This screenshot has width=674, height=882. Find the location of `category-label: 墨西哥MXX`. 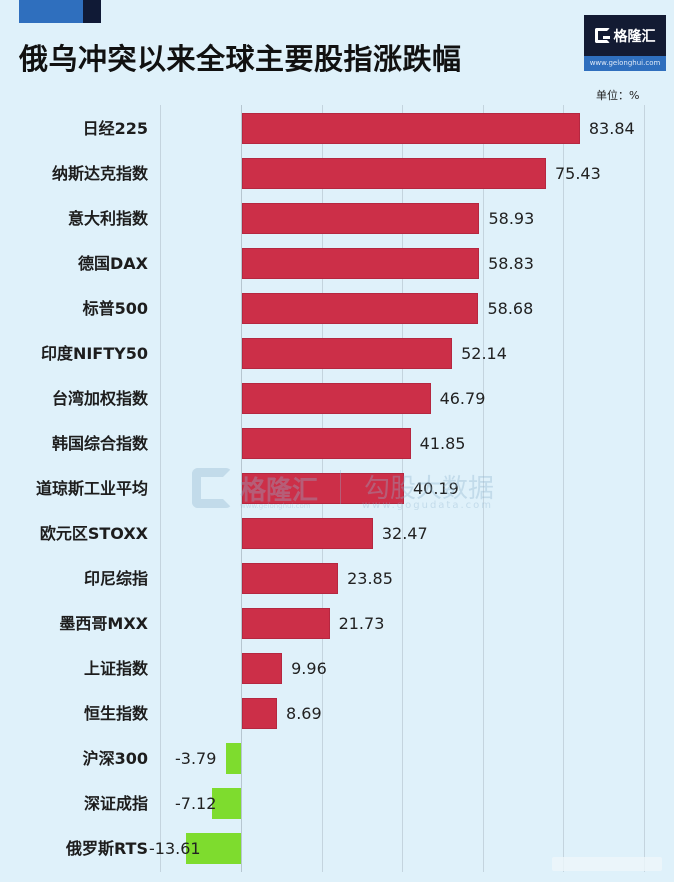

category-label: 墨西哥MXX is located at coordinates (103, 623).